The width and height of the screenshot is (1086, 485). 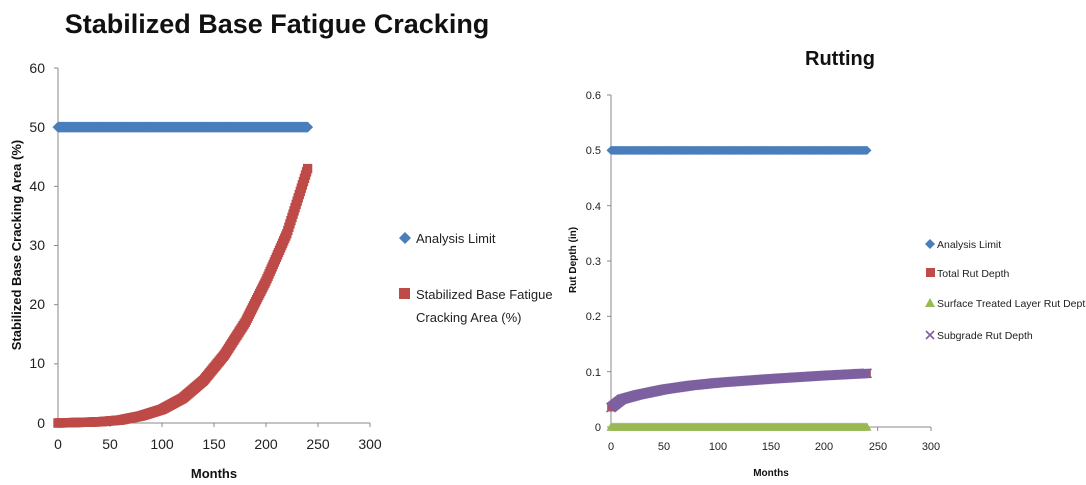 What do you see at coordinates (37, 304) in the screenshot?
I see `y-tick-label: 20` at bounding box center [37, 304].